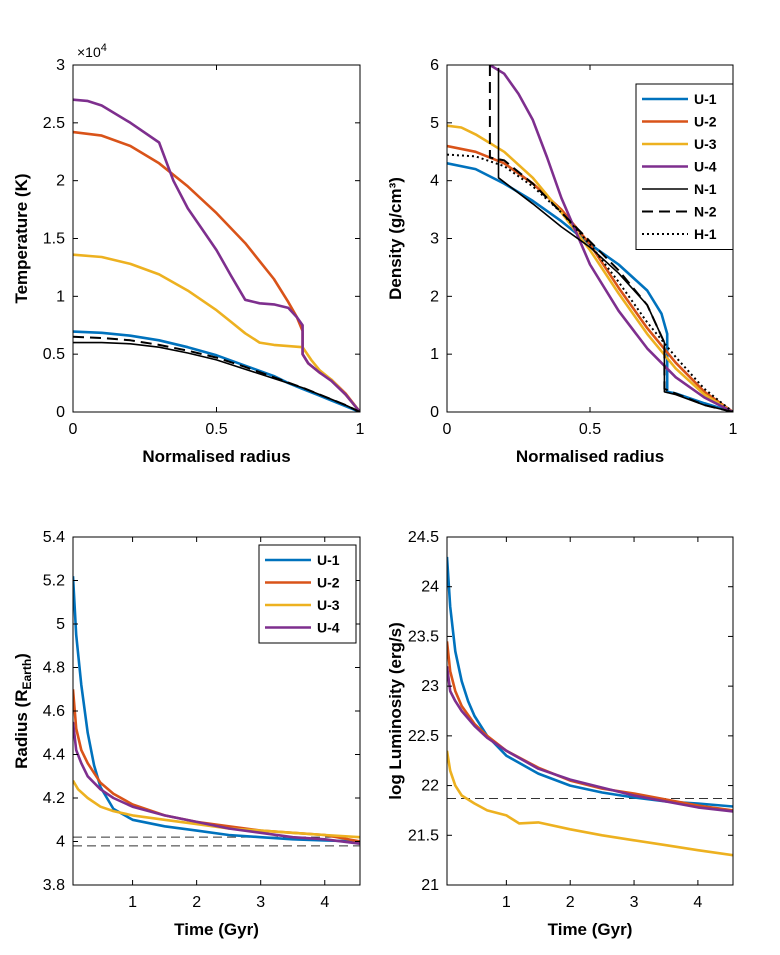  I want to click on y-tick-label: 22.5, so click(423, 736).